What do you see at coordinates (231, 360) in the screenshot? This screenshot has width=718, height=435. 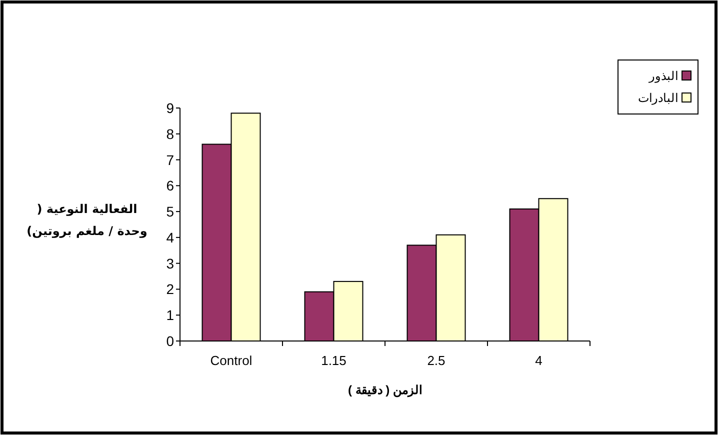 I see `x-tick-label: Control` at bounding box center [231, 360].